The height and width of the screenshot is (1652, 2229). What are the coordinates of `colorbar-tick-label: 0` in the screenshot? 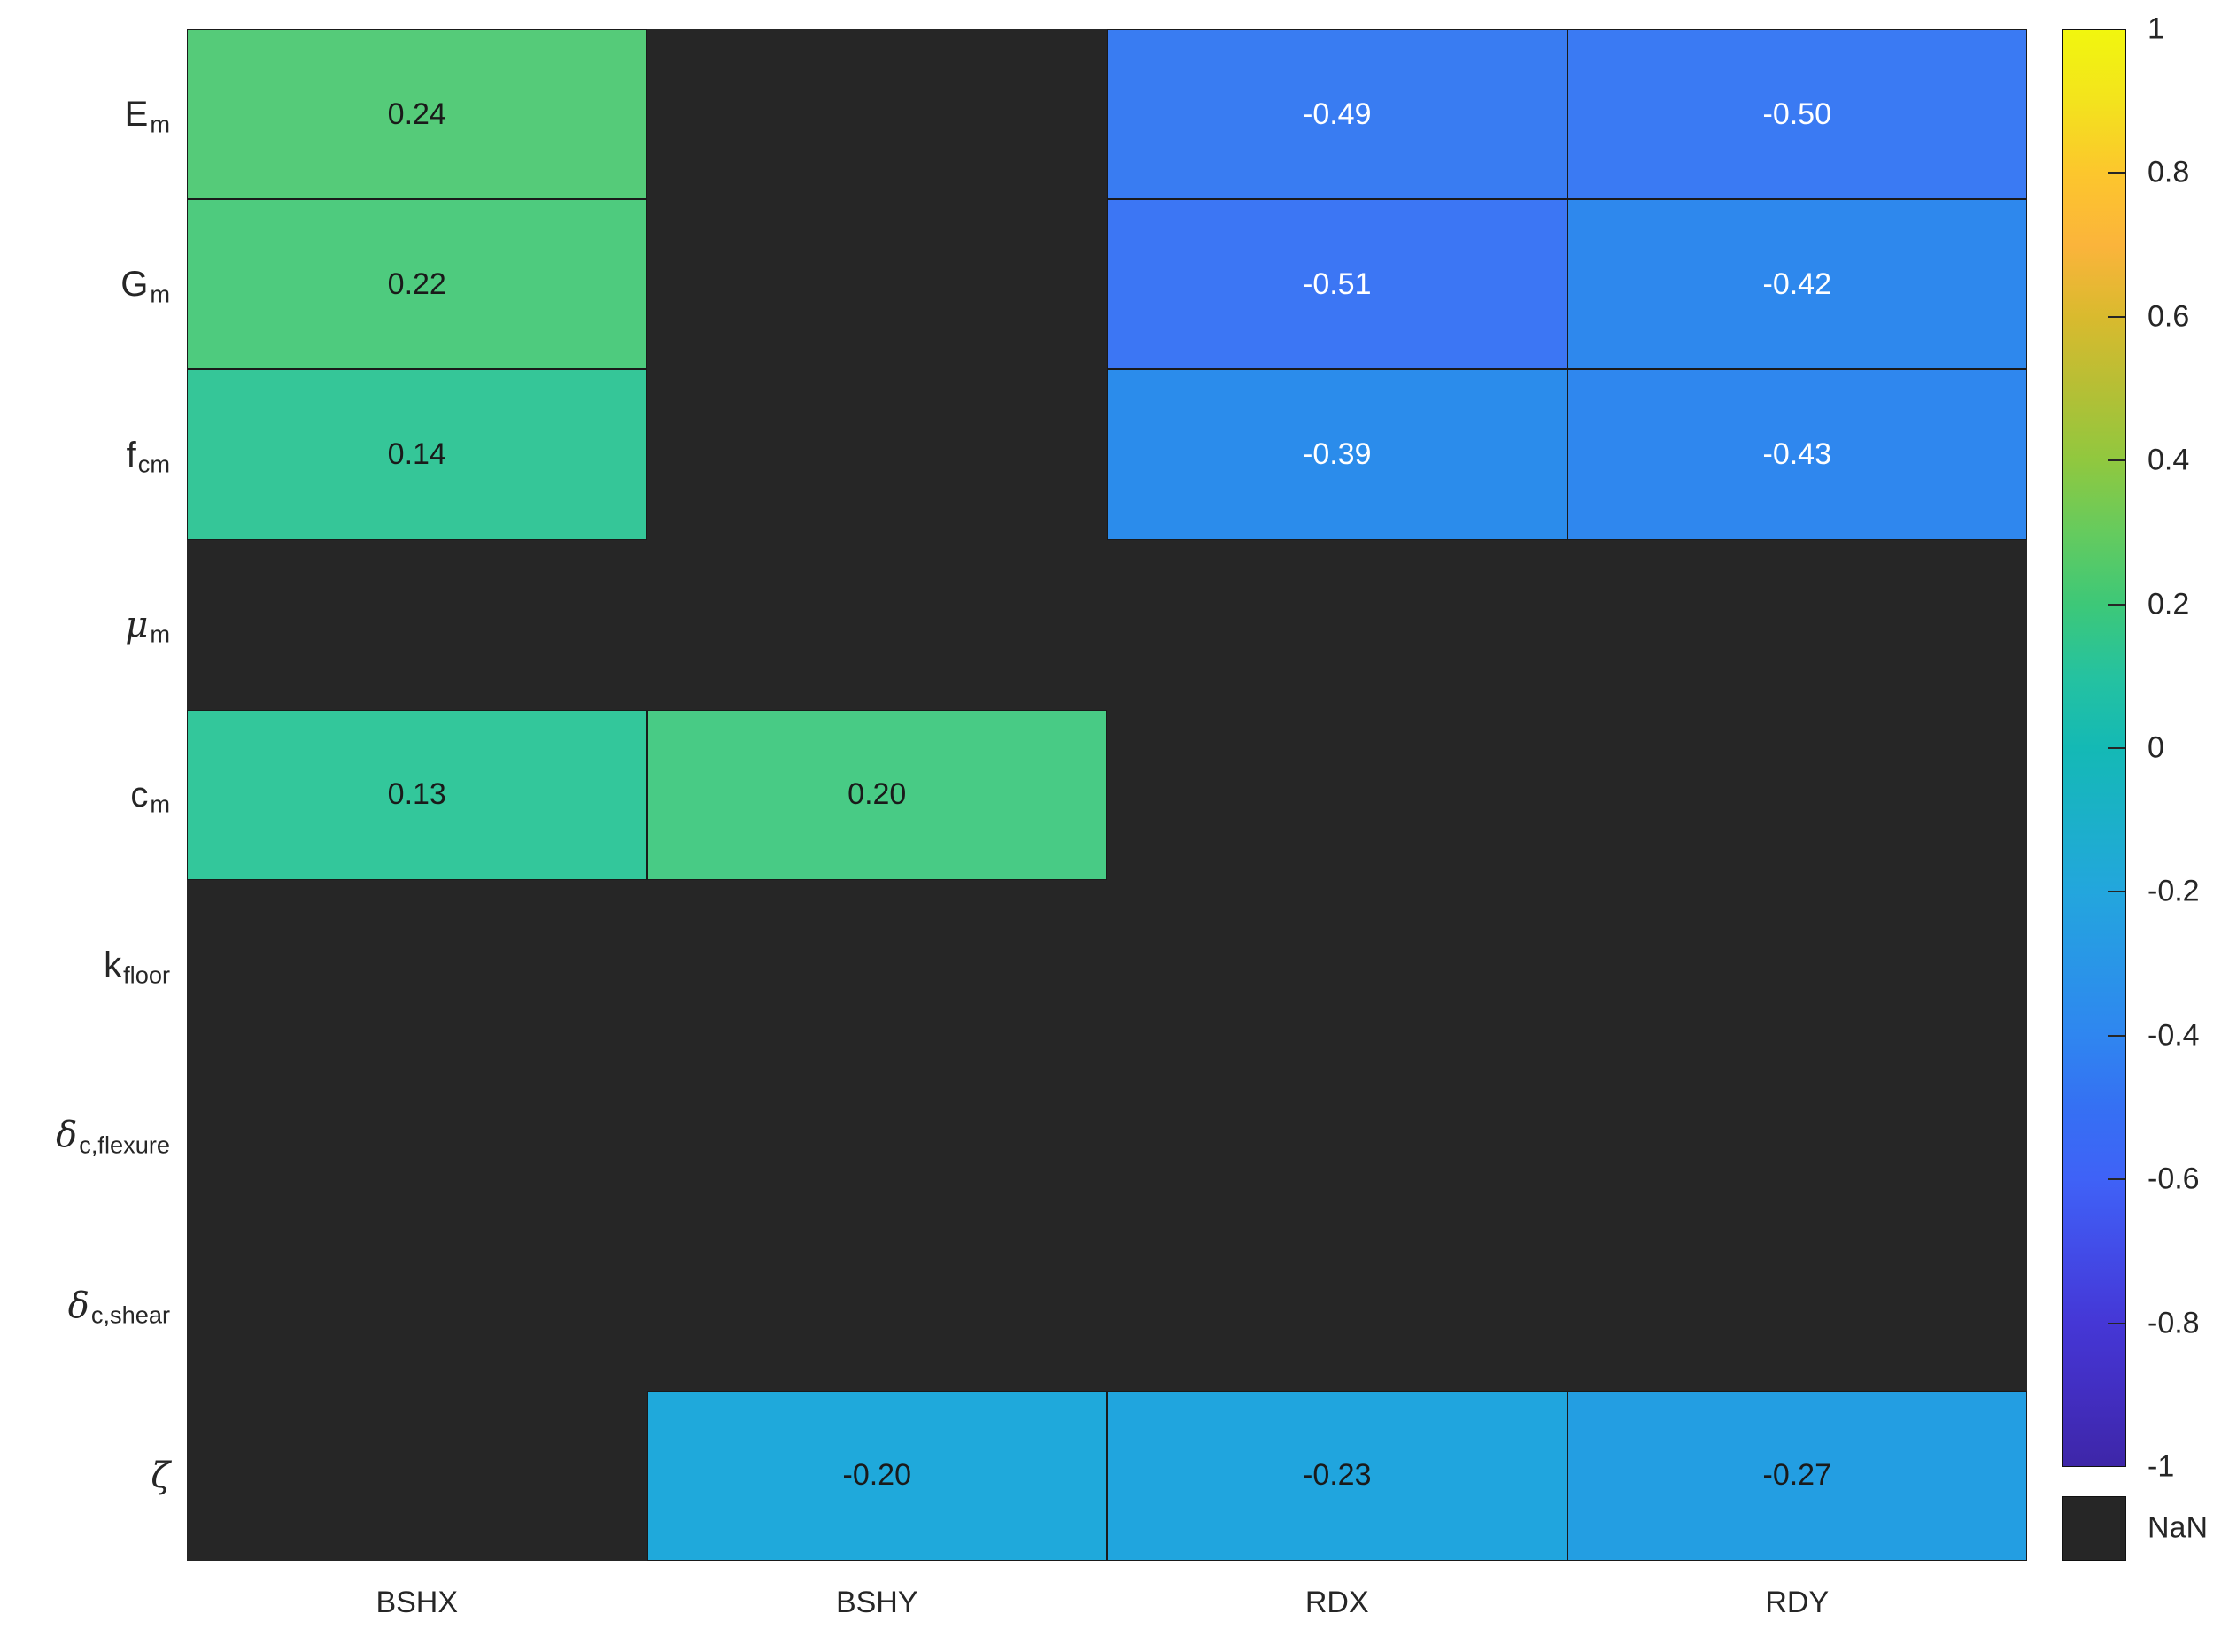 It's located at (2156, 747).